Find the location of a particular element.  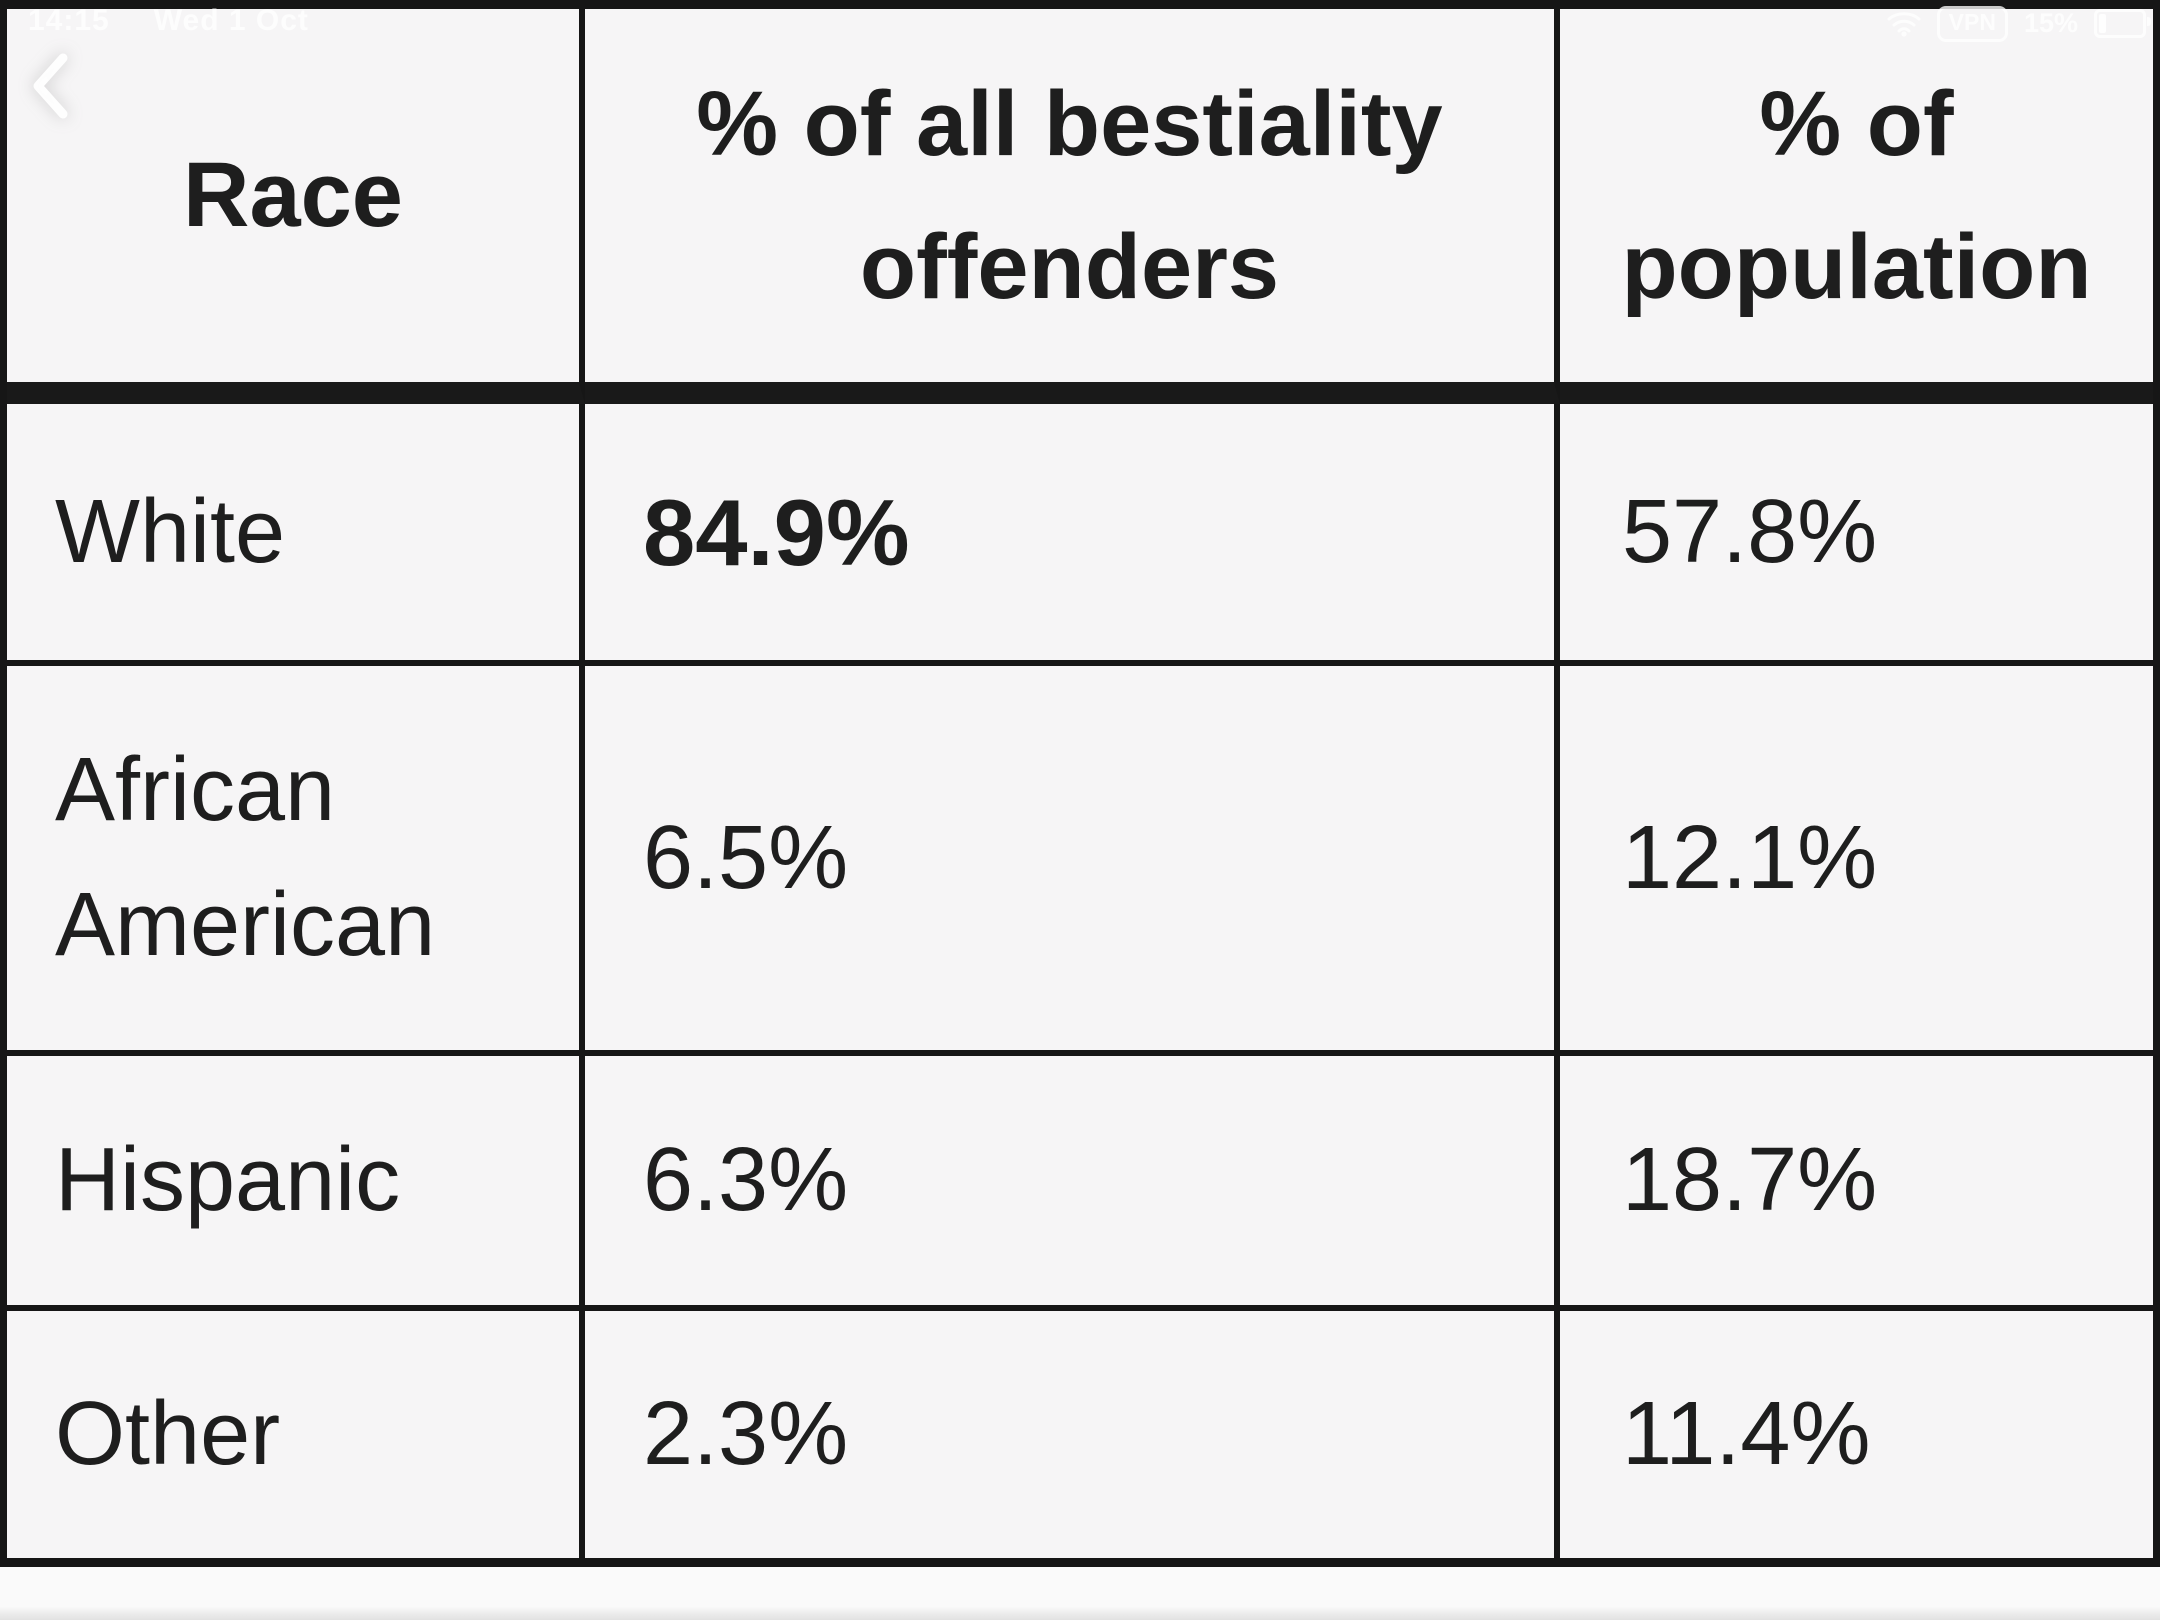

race-label: White is located at coordinates (170, 531).